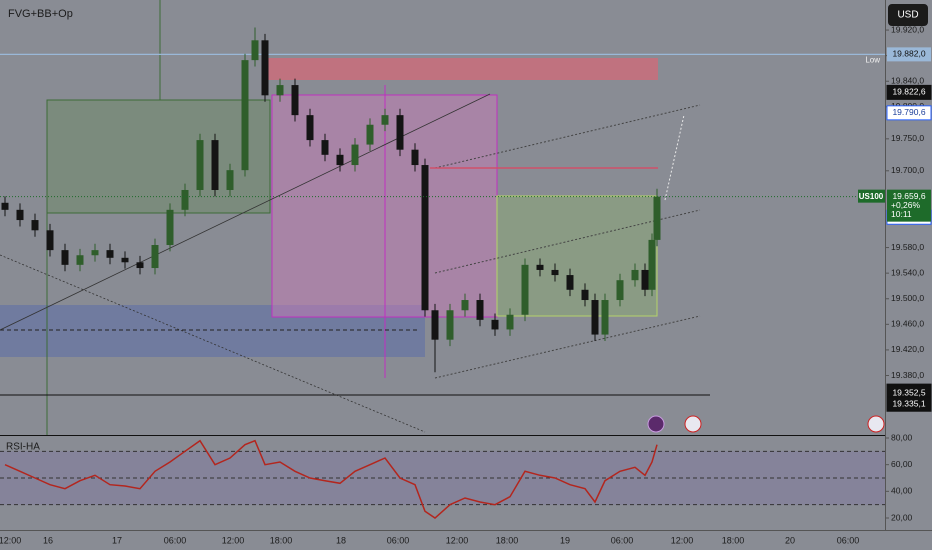 This screenshot has width=932, height=550. Describe the element at coordinates (117, 540) in the screenshot. I see `x-tick-label: 17` at that location.